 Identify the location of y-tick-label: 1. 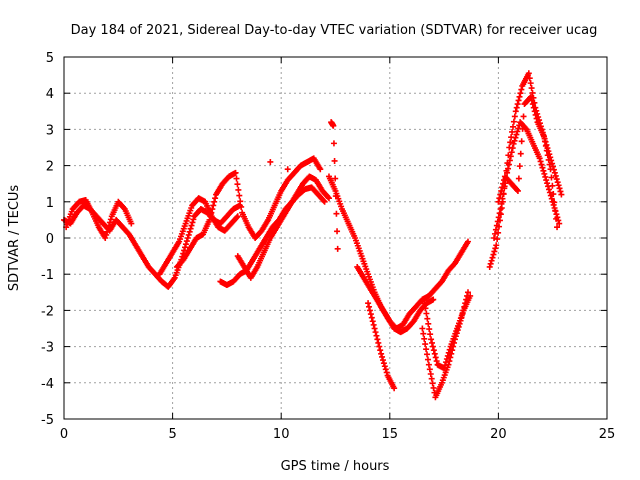
(50, 203).